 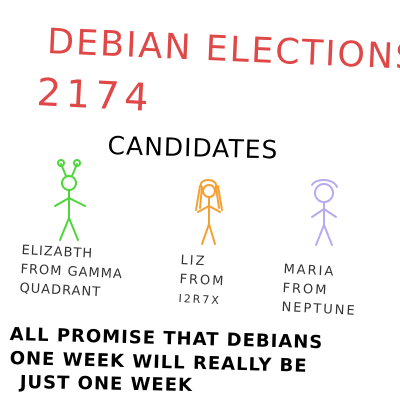 I want to click on purple-figure, so click(x=324, y=212).